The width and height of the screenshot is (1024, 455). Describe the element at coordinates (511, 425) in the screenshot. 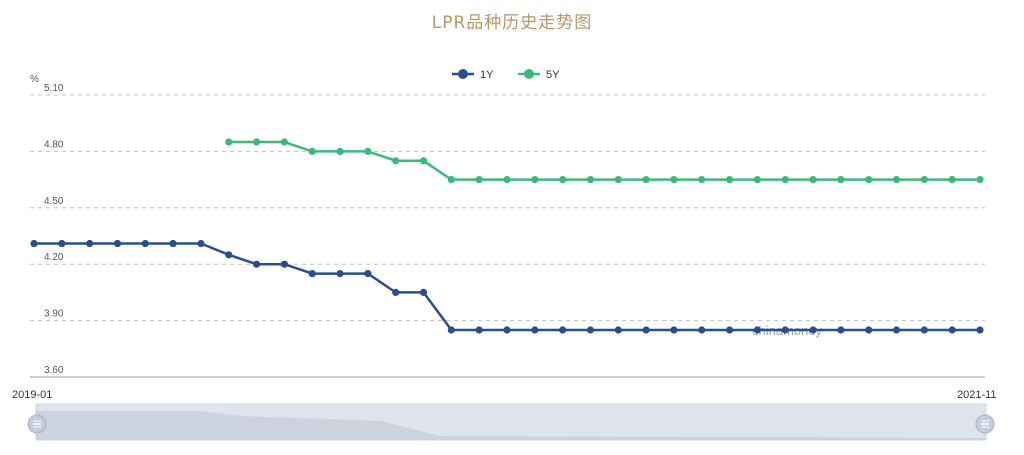

I see `zoom-preview-area` at that location.